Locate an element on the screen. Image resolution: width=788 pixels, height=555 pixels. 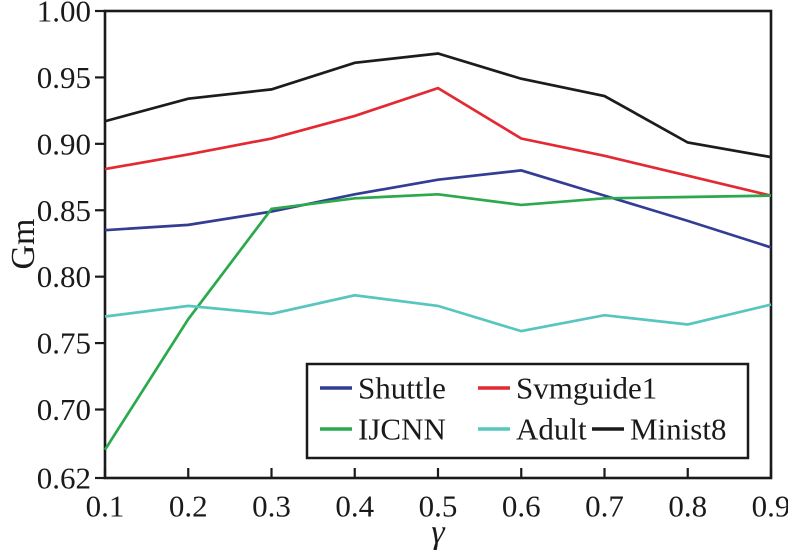
x-axis-tick-label: 0.3 is located at coordinates (271, 505).